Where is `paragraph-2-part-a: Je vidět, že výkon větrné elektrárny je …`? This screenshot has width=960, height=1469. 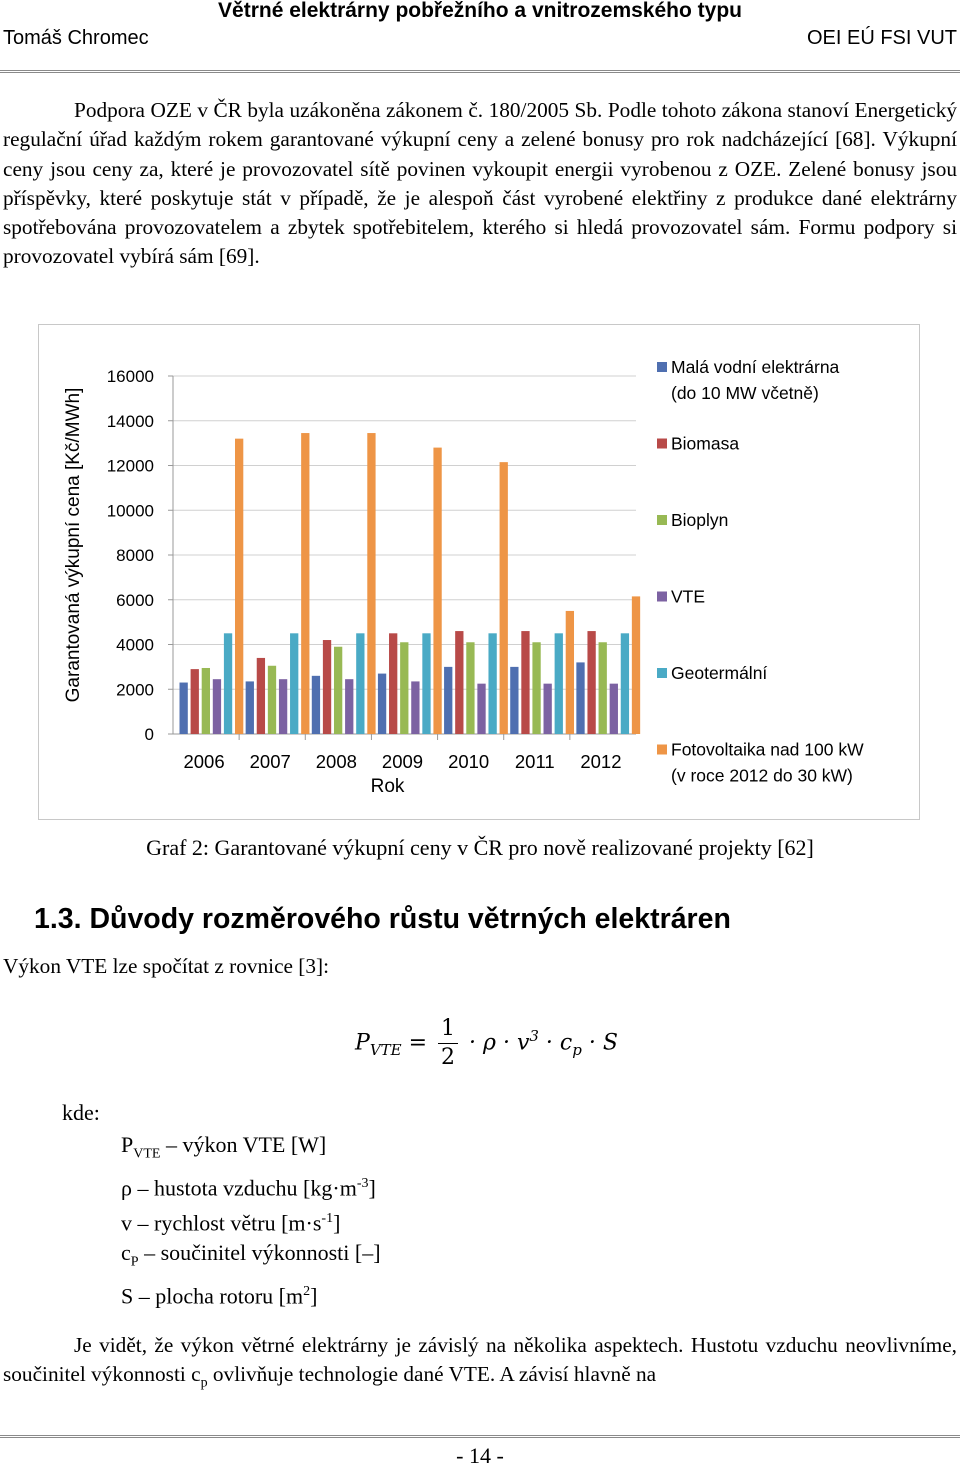 paragraph-2-part-a: Je vidět, že výkon větrné elektrárny je … is located at coordinates (480, 1360).